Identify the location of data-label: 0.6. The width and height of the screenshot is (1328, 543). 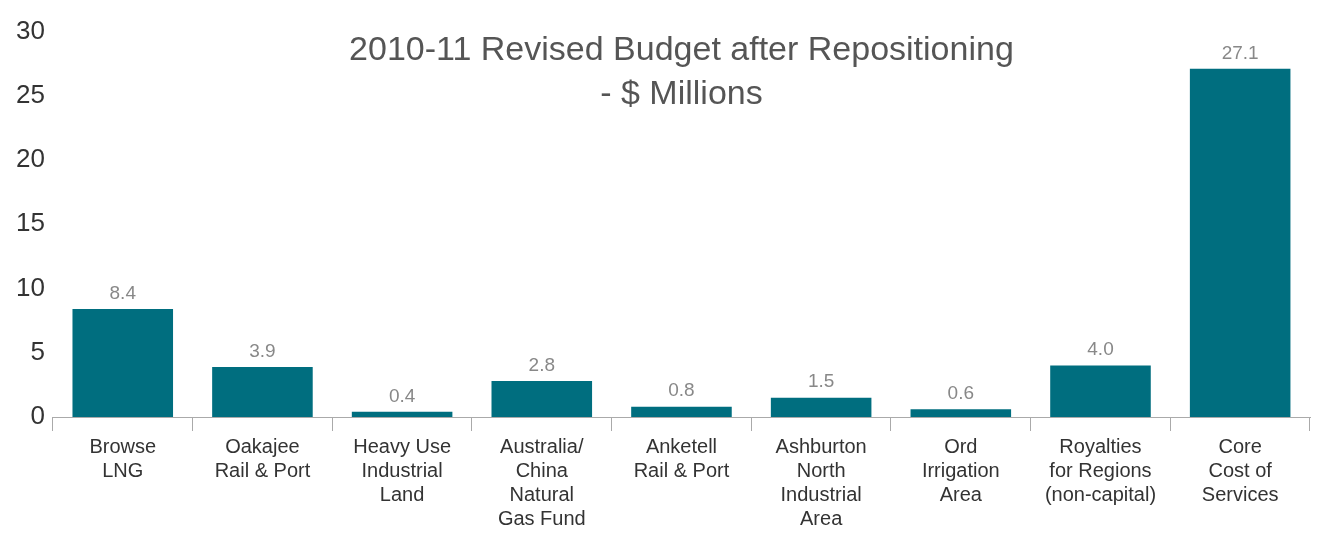
(961, 393).